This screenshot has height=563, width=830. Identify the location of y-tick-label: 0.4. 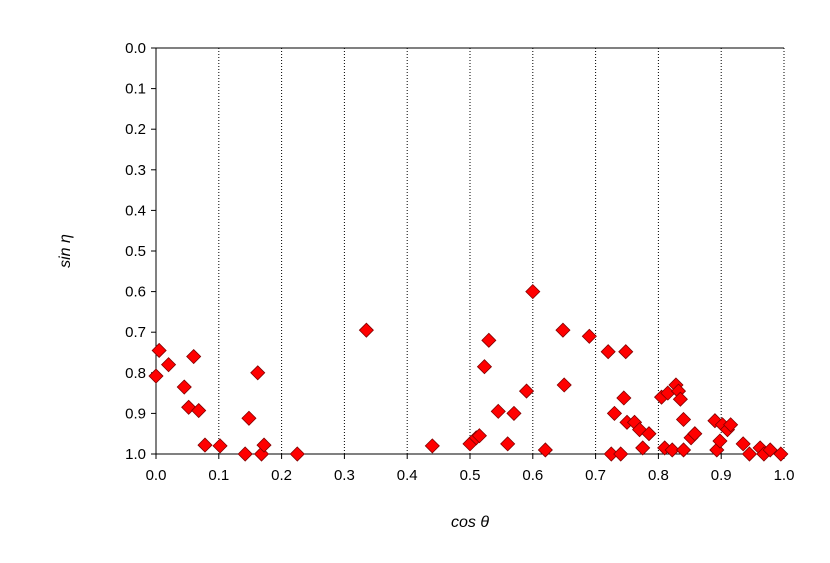
(135, 210).